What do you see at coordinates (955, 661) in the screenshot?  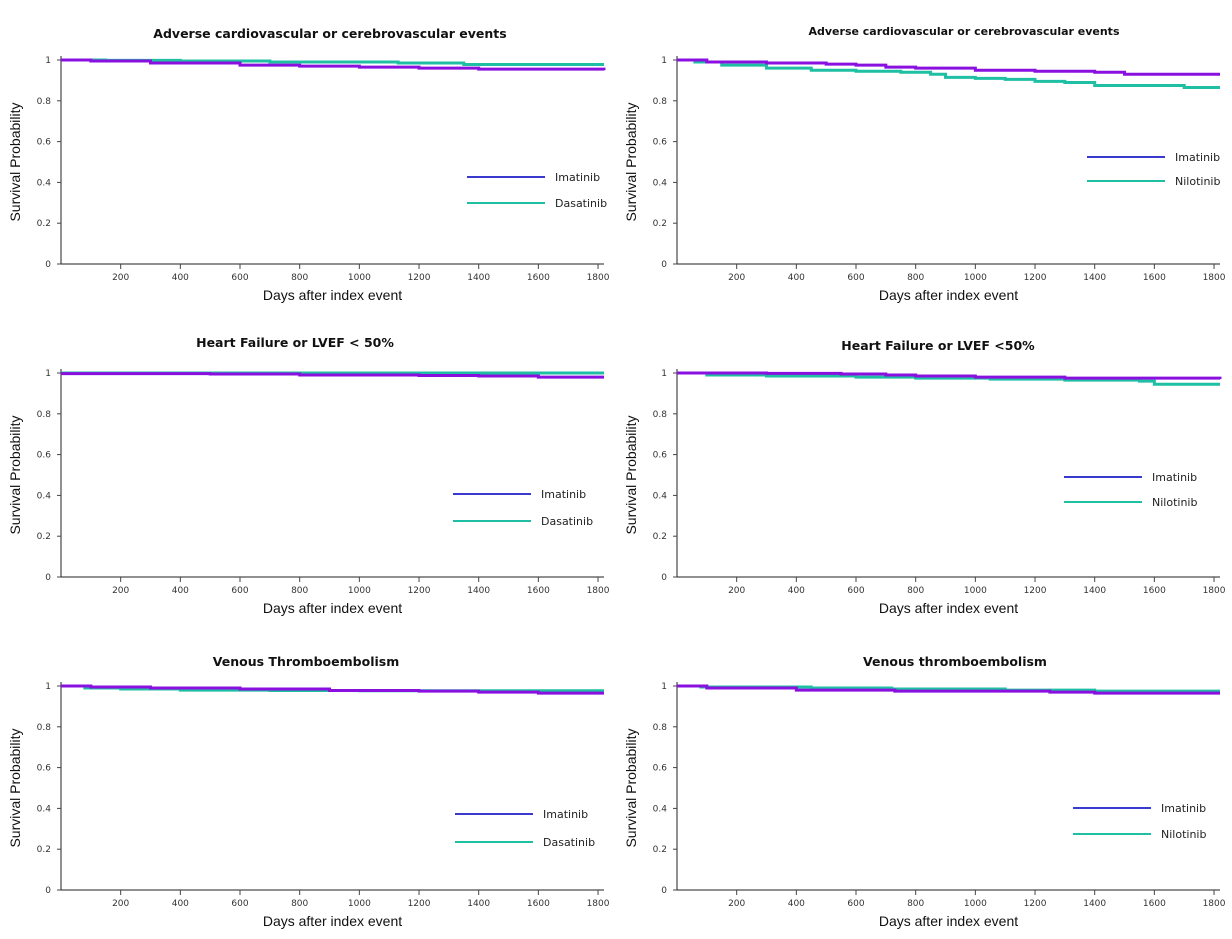 I see `chart-title: Venous thromboembolism` at bounding box center [955, 661].